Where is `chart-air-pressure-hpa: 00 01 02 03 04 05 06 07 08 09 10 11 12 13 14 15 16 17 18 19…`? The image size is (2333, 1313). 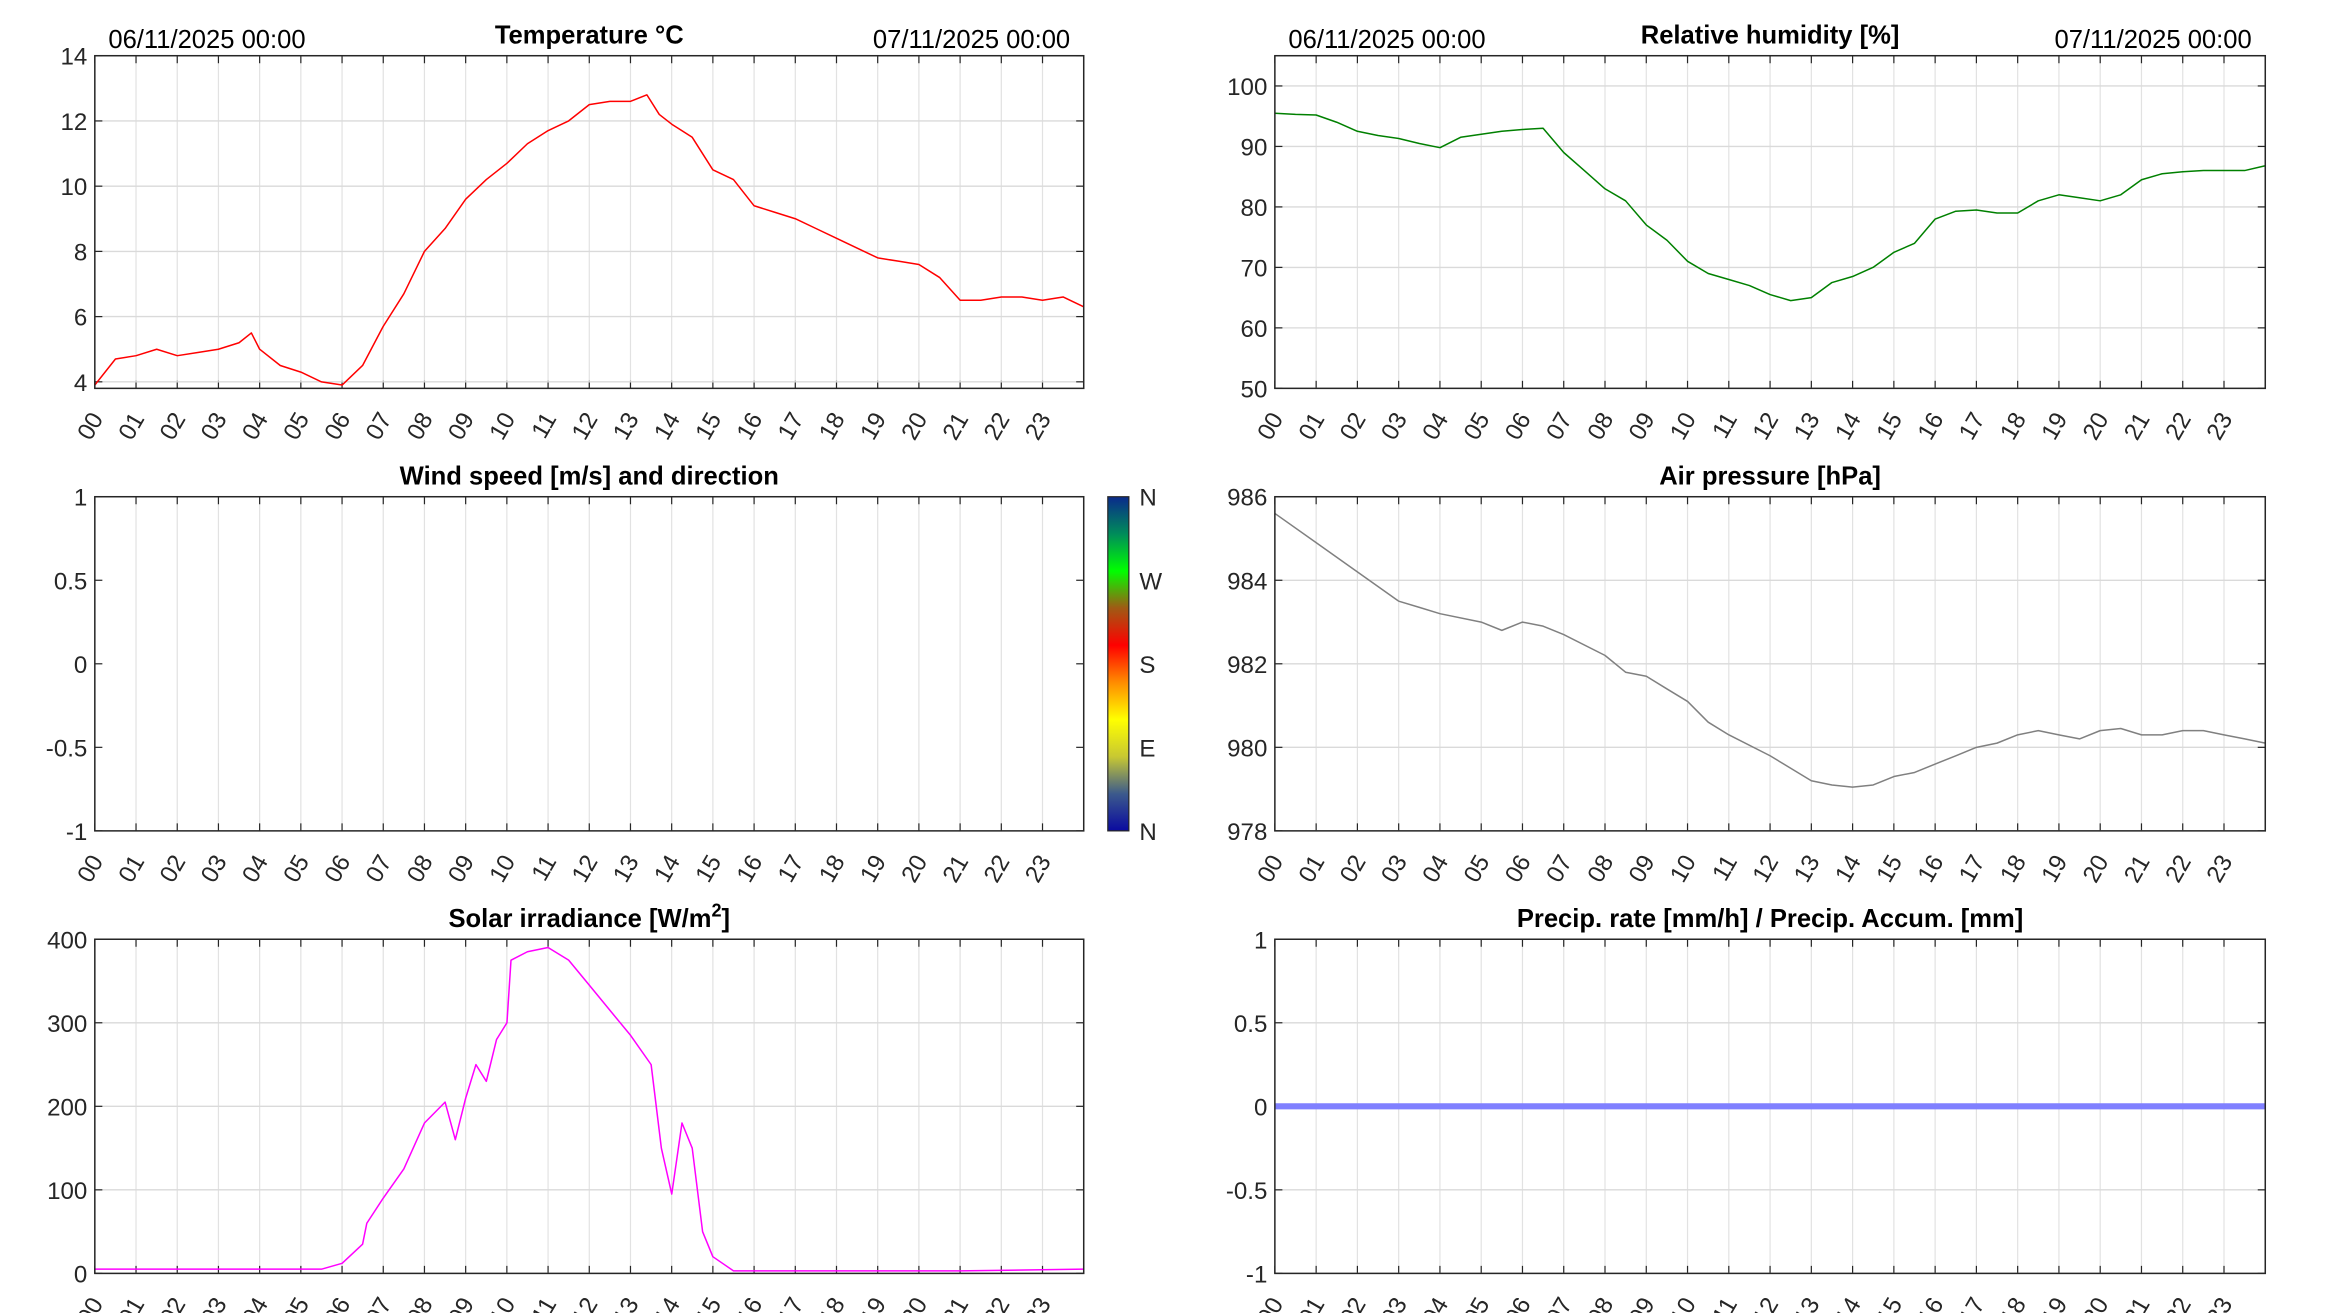
chart-air-pressure-hpa: 00 01 02 03 04 05 06 07 08 09 10 11 12 13 14 15 16 17 18 19… is located at coordinates (1747, 675).